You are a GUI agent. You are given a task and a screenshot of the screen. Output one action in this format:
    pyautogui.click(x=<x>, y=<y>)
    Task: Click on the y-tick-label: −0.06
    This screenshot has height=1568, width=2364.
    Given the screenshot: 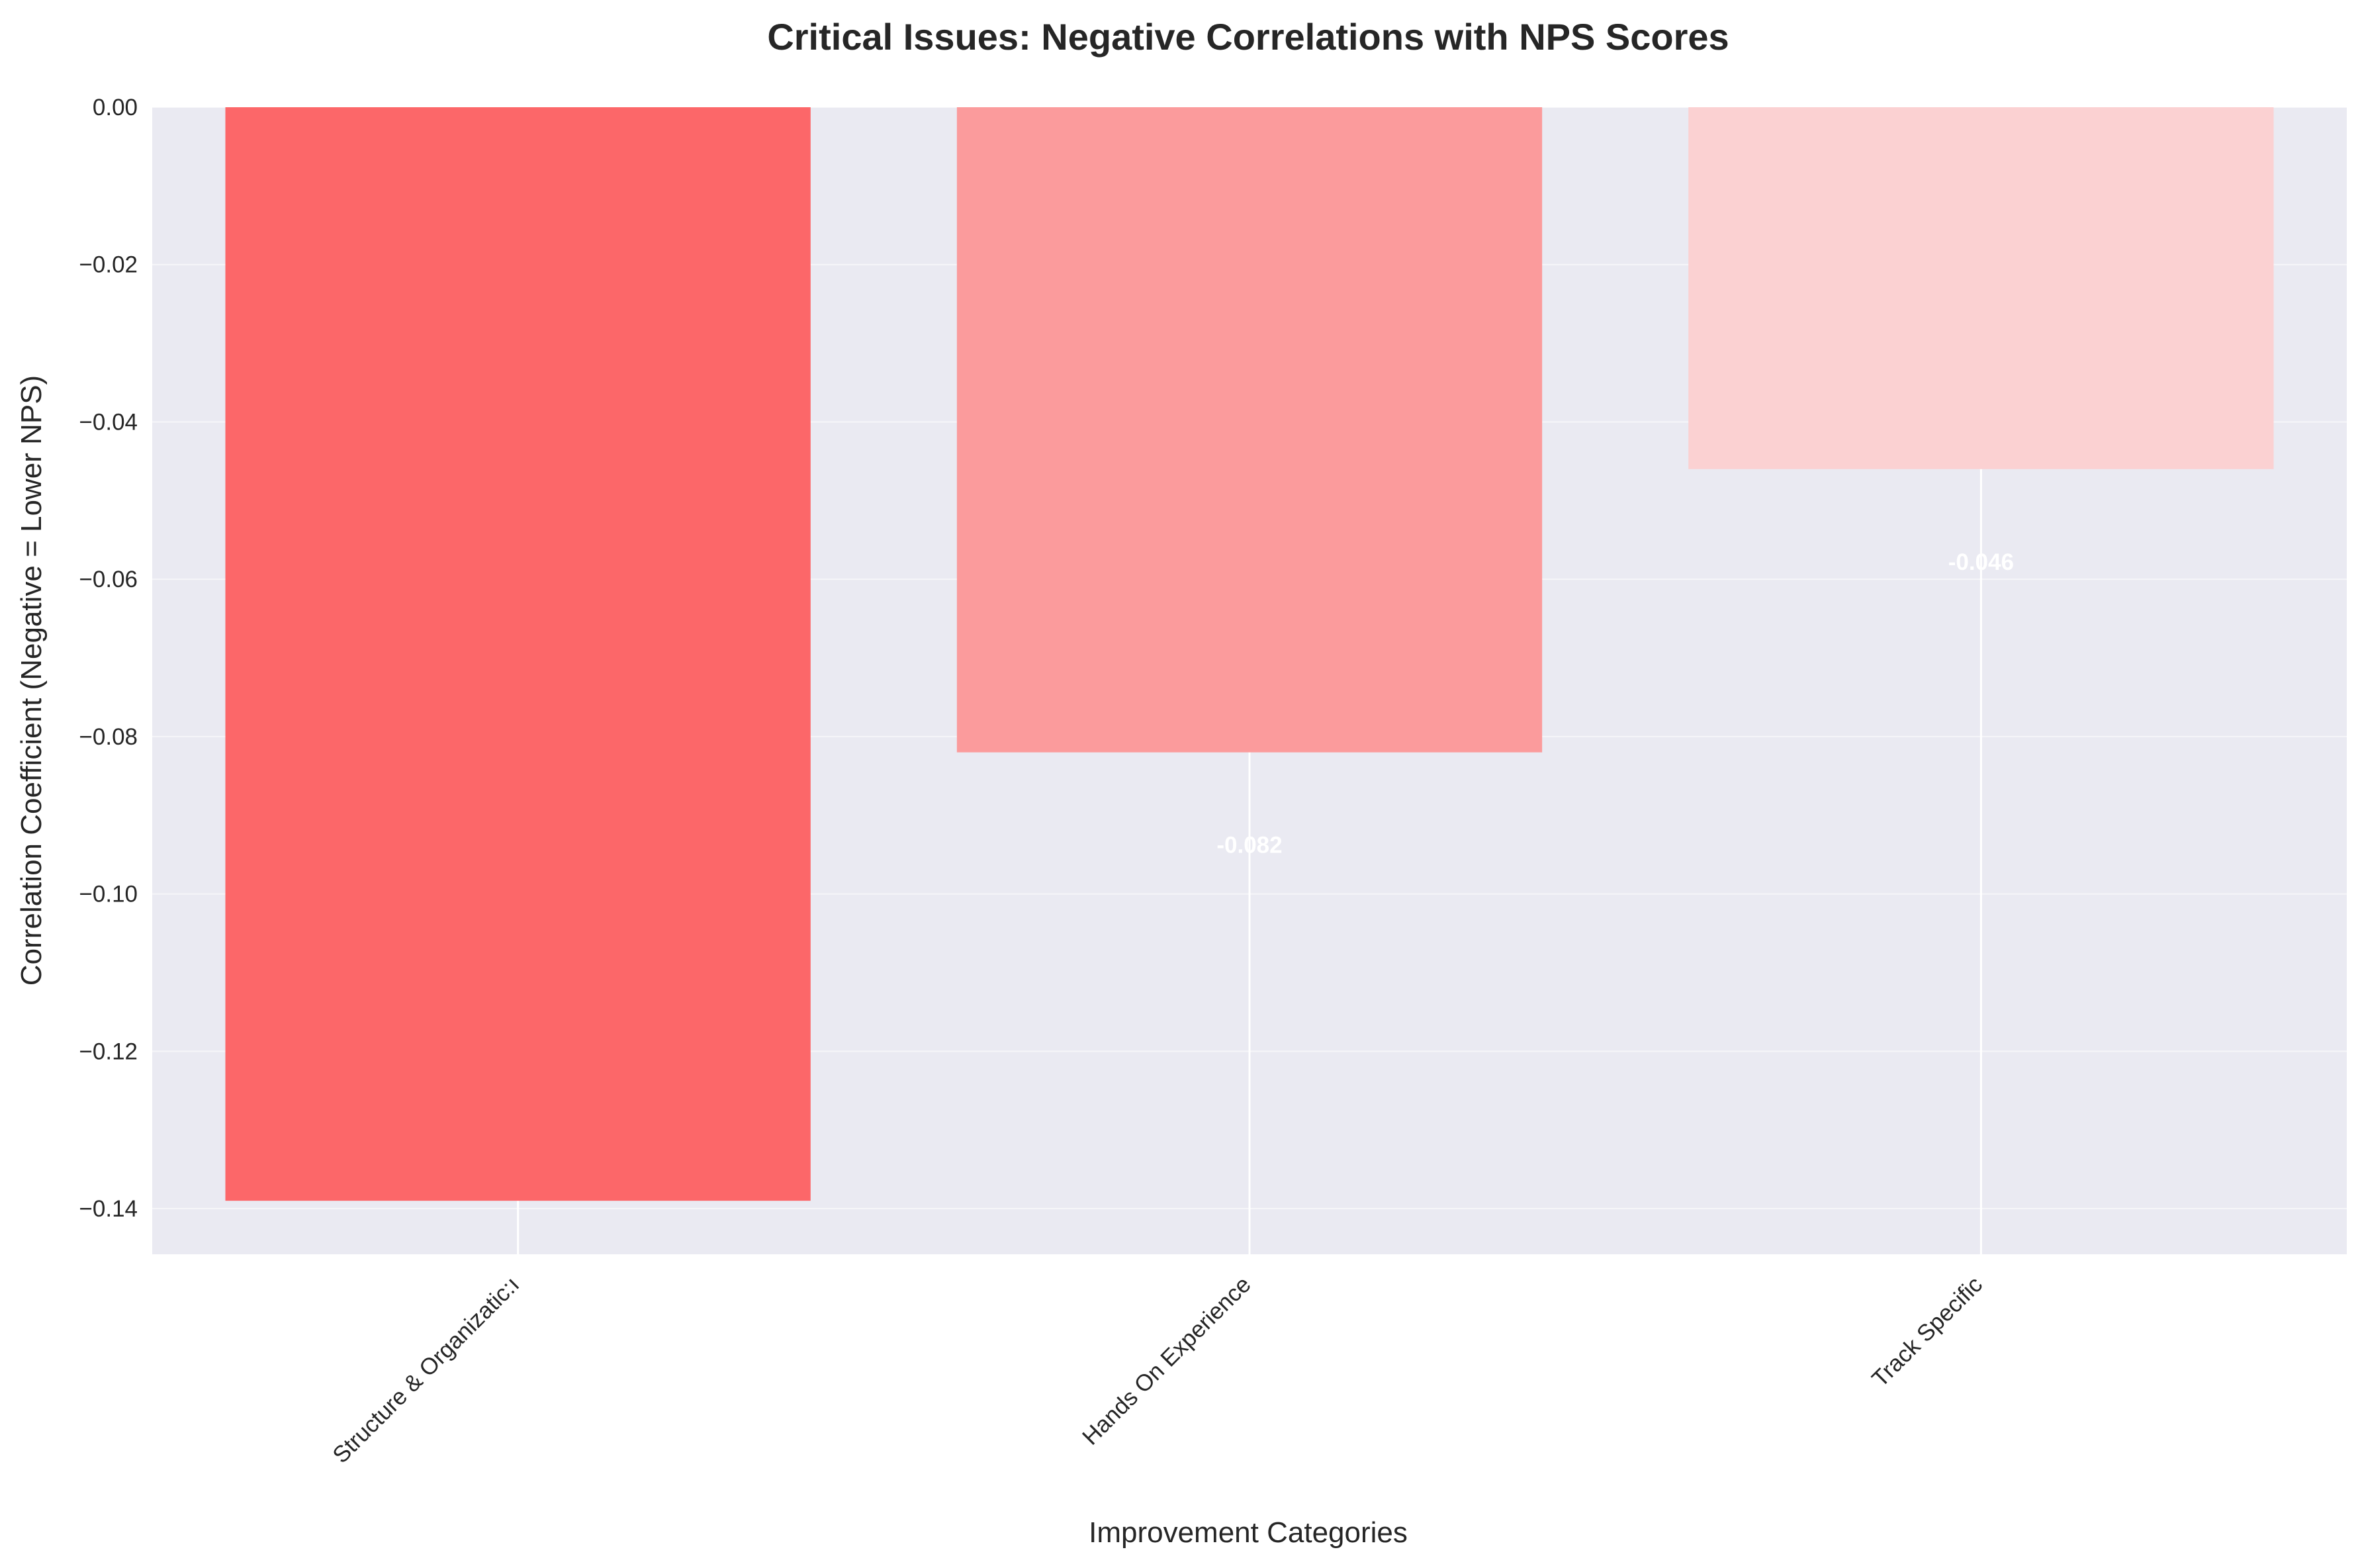 What is the action you would take?
    pyautogui.click(x=109, y=579)
    